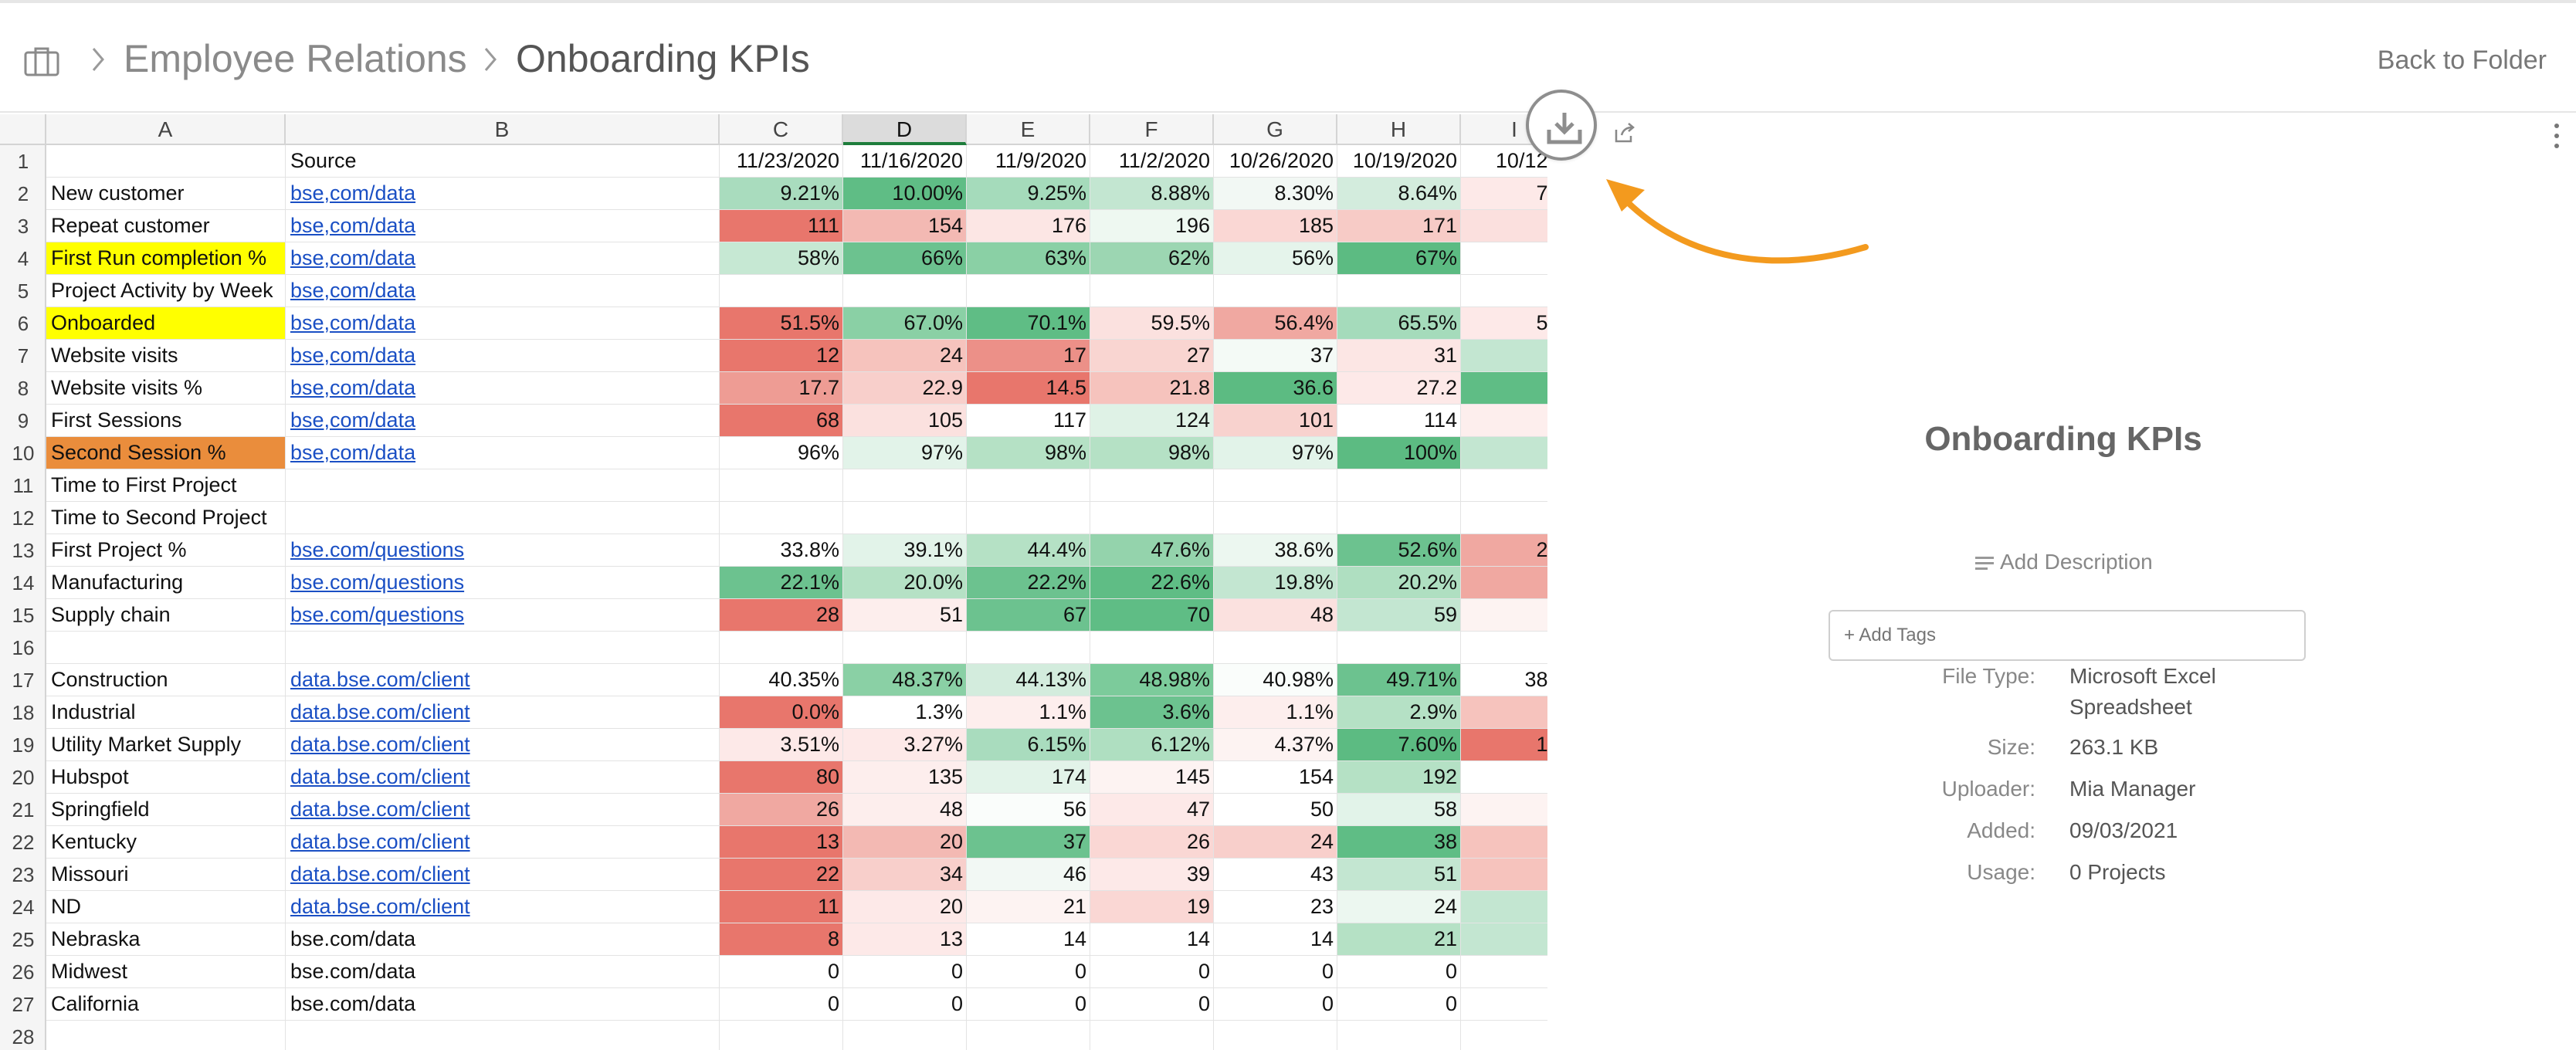 This screenshot has height=1050, width=2576. What do you see at coordinates (23, 291) in the screenshot?
I see `row-number: 5` at bounding box center [23, 291].